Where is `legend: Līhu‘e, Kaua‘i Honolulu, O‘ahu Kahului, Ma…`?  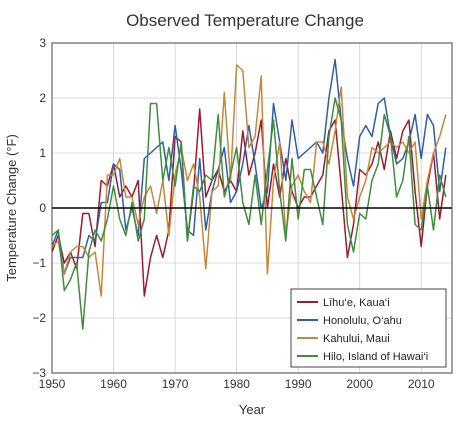 legend: Līhu‘e, Kaua‘i Honolulu, O‘ahu Kahului, Ma… is located at coordinates (368, 328).